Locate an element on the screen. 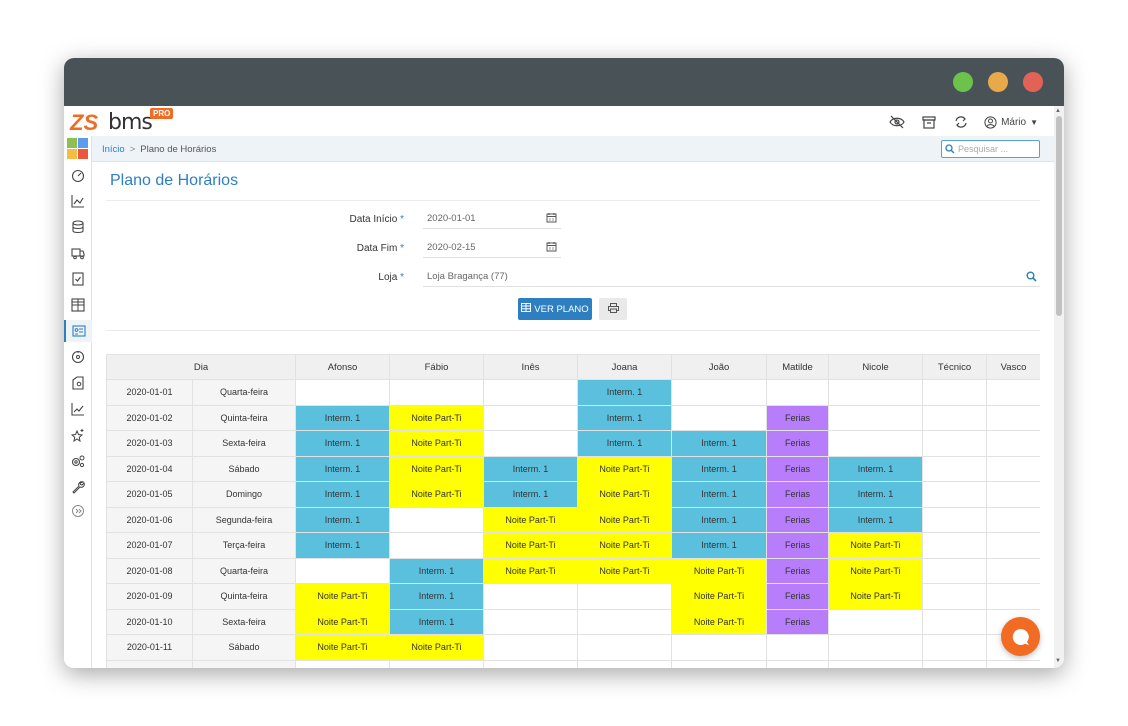 The height and width of the screenshot is (726, 1128). column-header: João is located at coordinates (719, 367).